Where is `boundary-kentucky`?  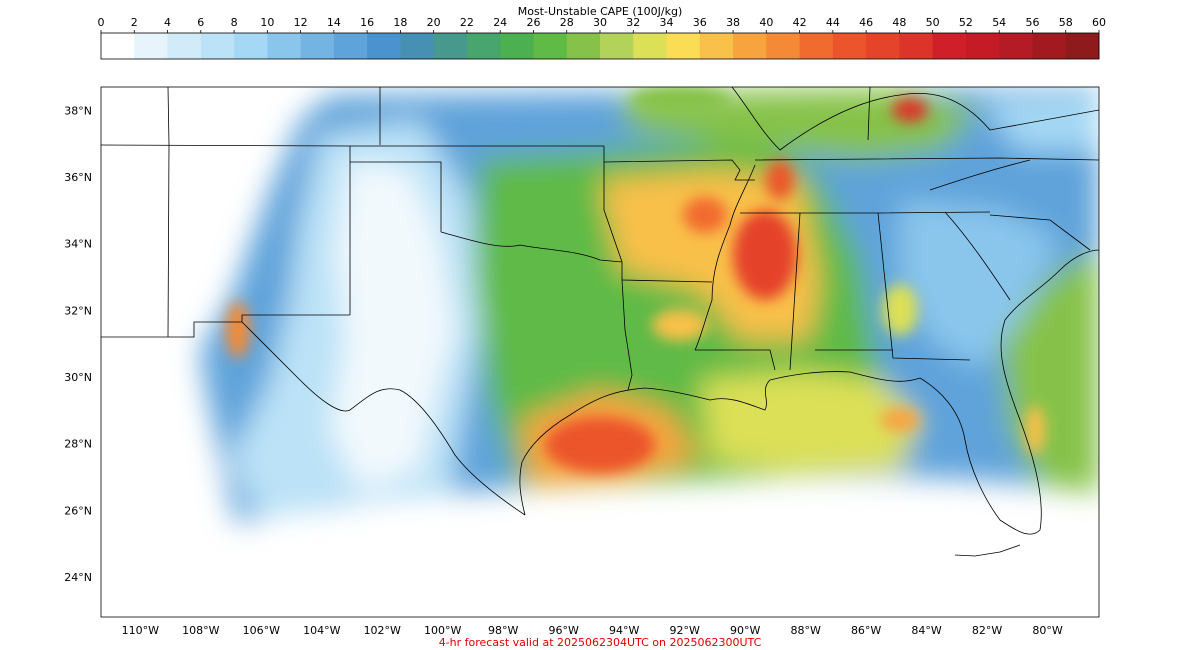 boundary-kentucky is located at coordinates (915, 119).